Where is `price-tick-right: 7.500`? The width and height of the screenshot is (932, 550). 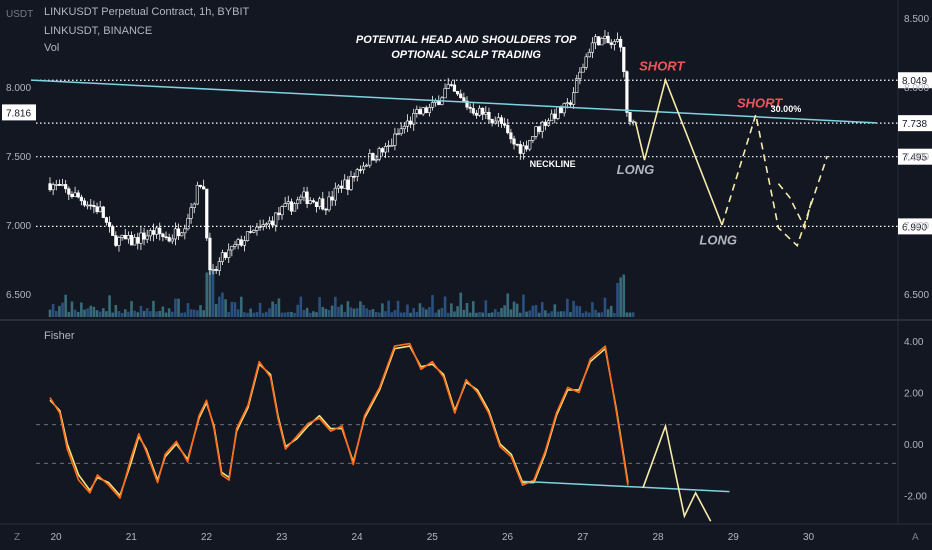
price-tick-right: 7.500 is located at coordinates (916, 157).